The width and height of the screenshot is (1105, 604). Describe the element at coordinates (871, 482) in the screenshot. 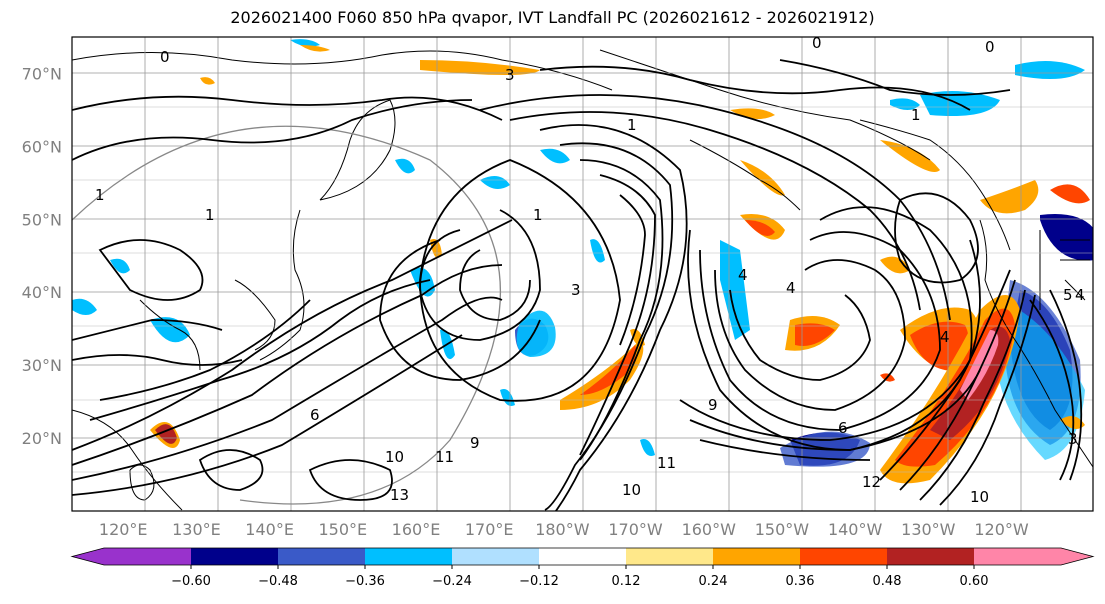

I see `contour-label: 12` at that location.